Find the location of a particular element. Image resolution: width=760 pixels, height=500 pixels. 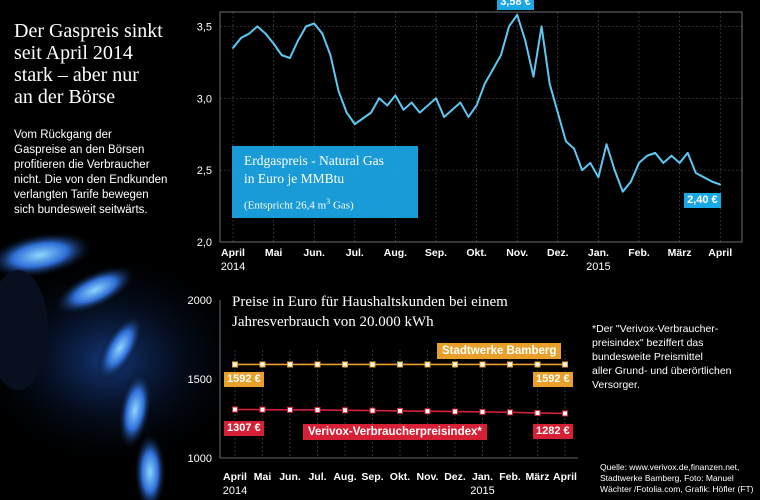

gas-y-tick: 2,0 is located at coordinates (204, 243).